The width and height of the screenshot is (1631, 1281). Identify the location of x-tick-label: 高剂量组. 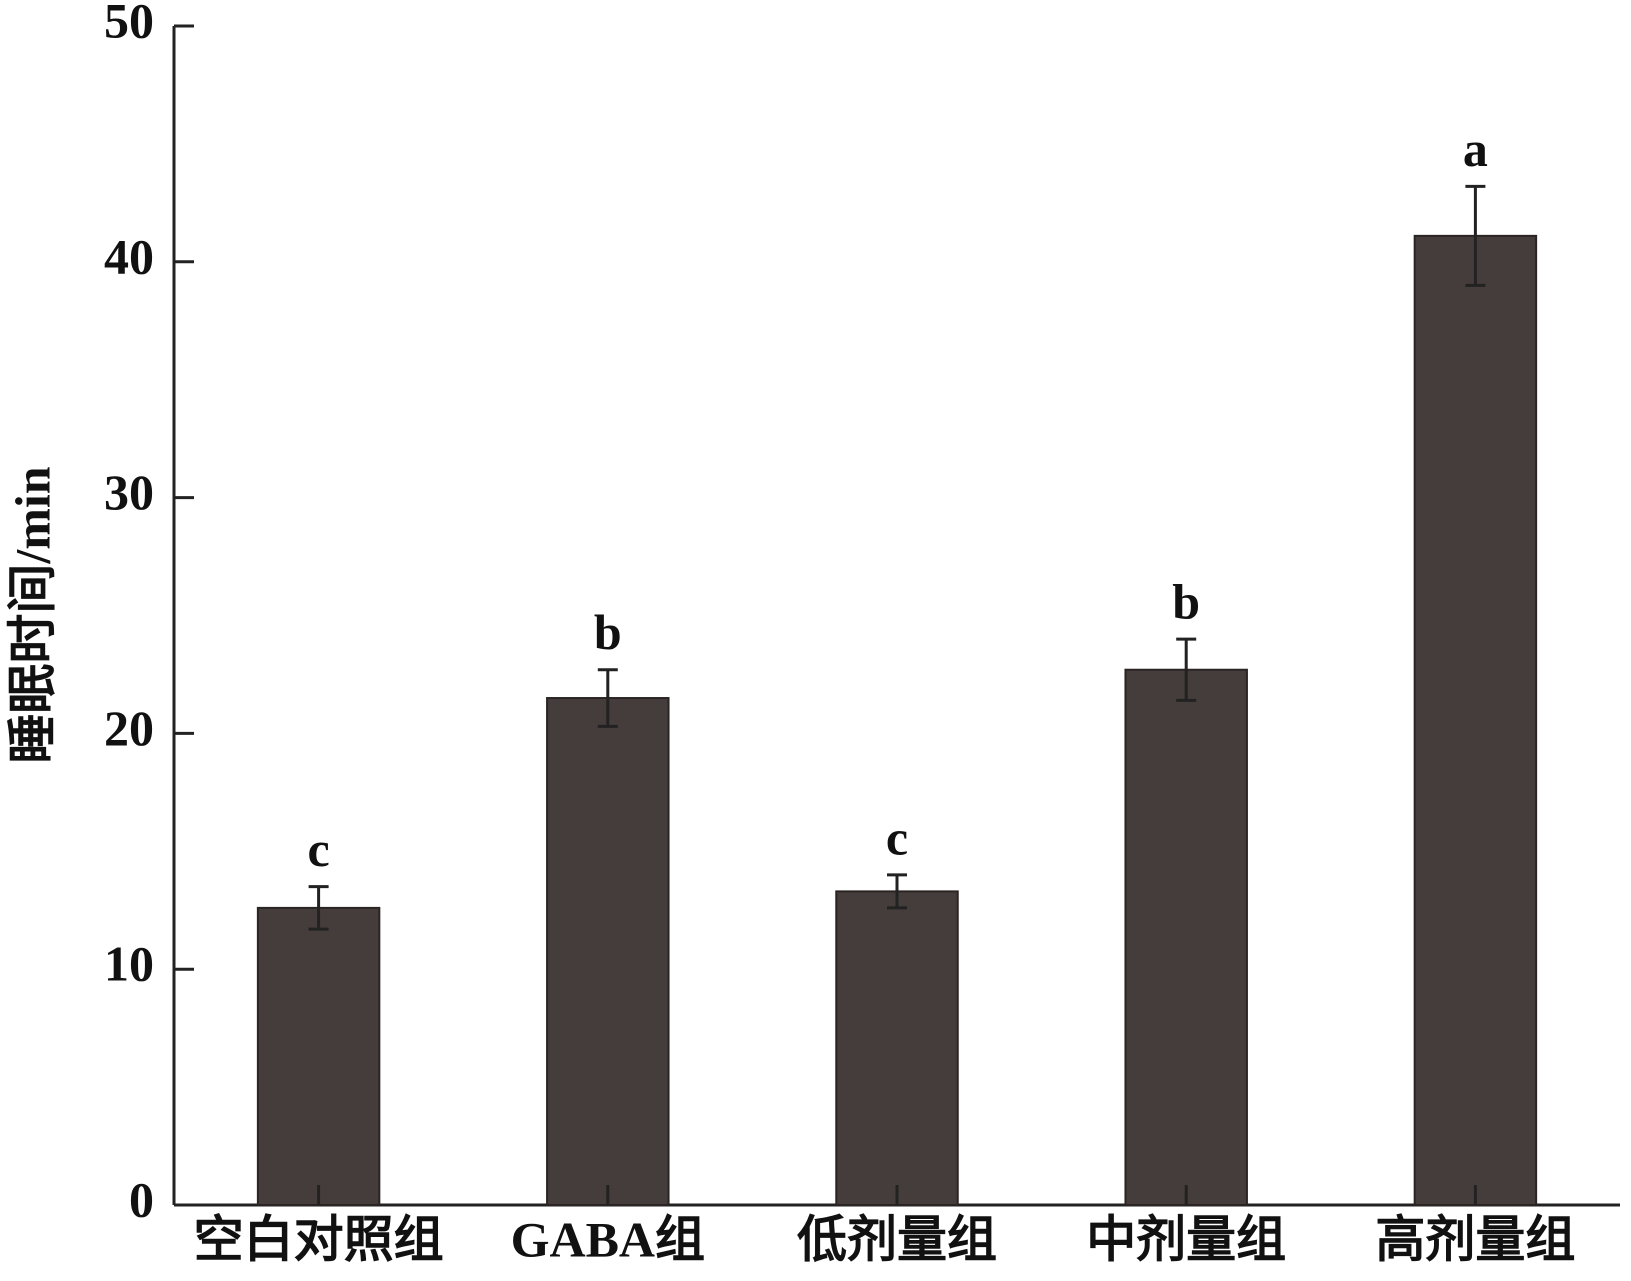
(1475, 1239).